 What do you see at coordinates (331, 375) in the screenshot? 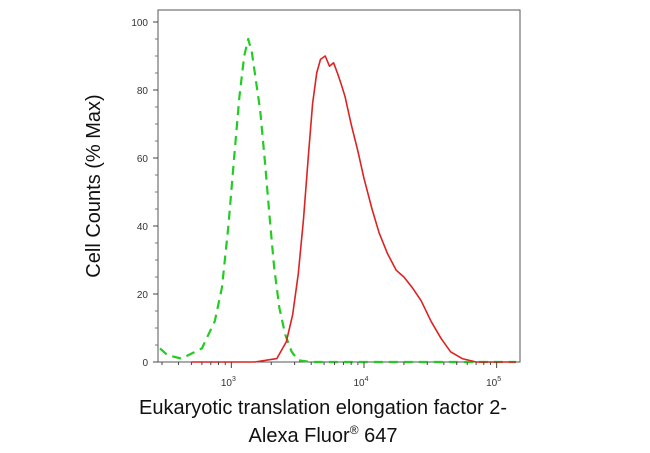
I see `x-axis-ticks: 10³ 10⁴ 10⁵` at bounding box center [331, 375].